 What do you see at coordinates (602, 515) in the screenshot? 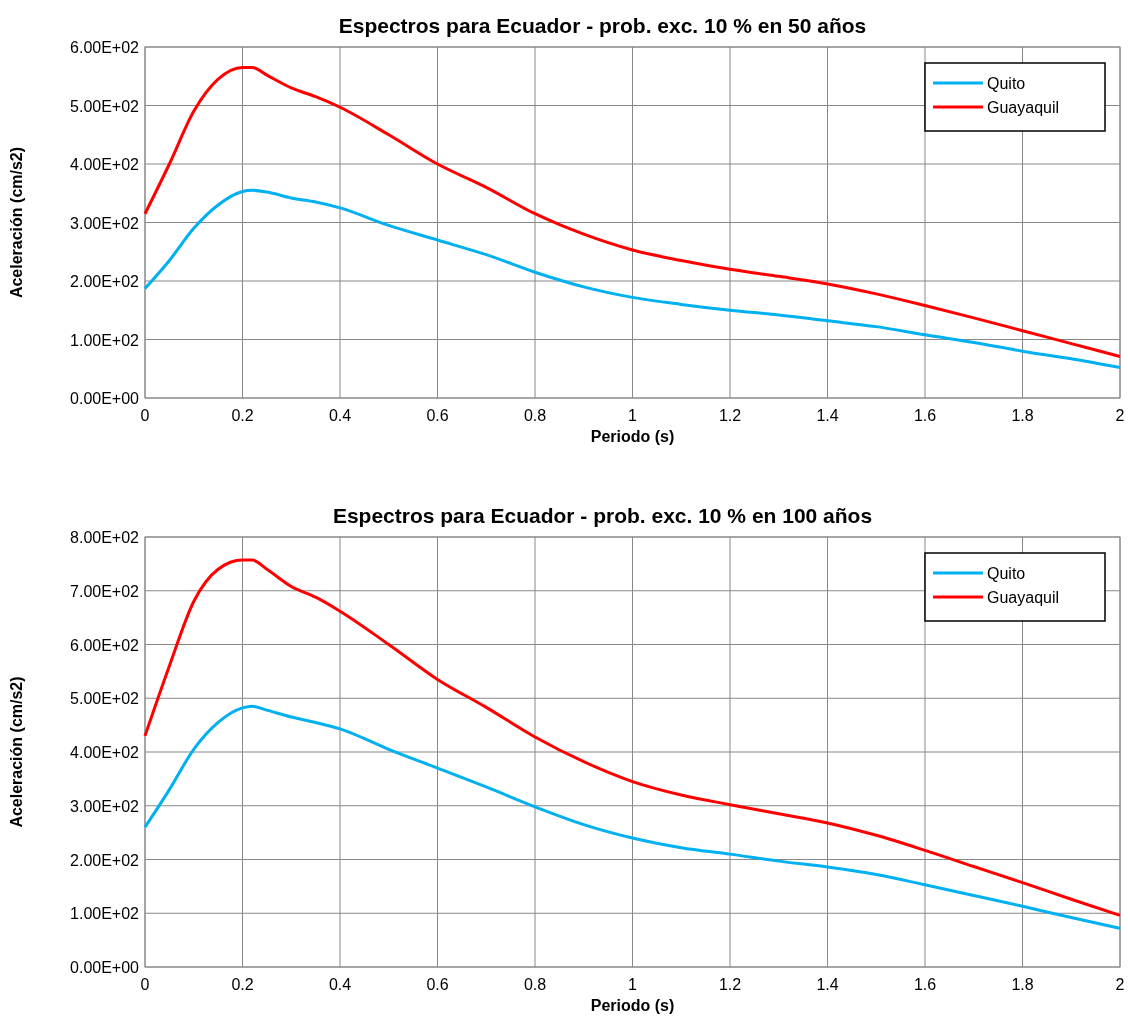
I see `chart-title: Espectros para Ecuador - prob. exc. 10 % en 100 años` at bounding box center [602, 515].